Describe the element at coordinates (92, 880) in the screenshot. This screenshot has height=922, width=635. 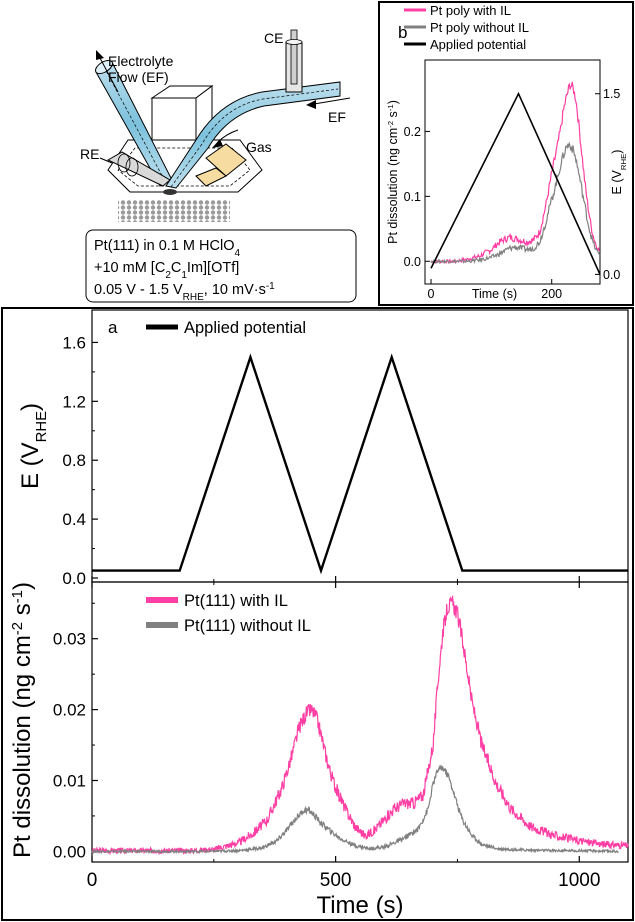
I see `panel-a-lower-x-tick-label: 0` at that location.